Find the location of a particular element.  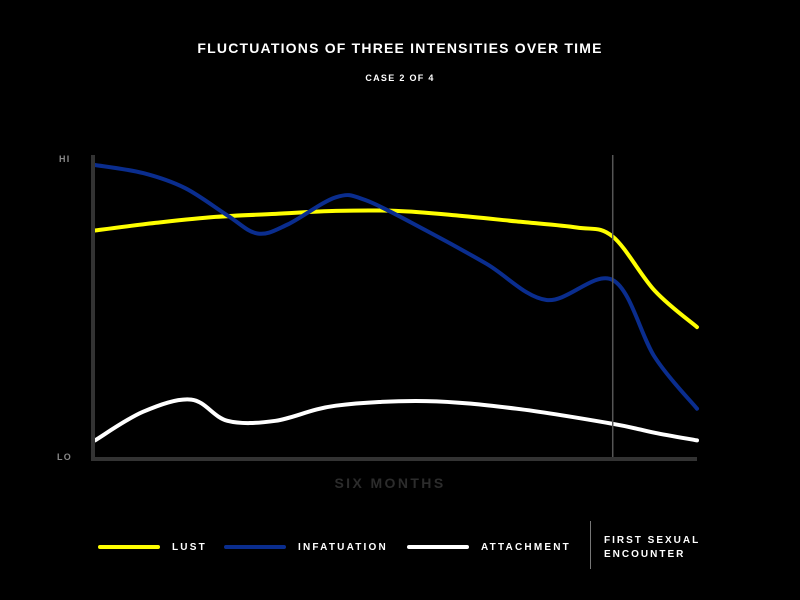

y-tick-hi: HI is located at coordinates (64, 159).